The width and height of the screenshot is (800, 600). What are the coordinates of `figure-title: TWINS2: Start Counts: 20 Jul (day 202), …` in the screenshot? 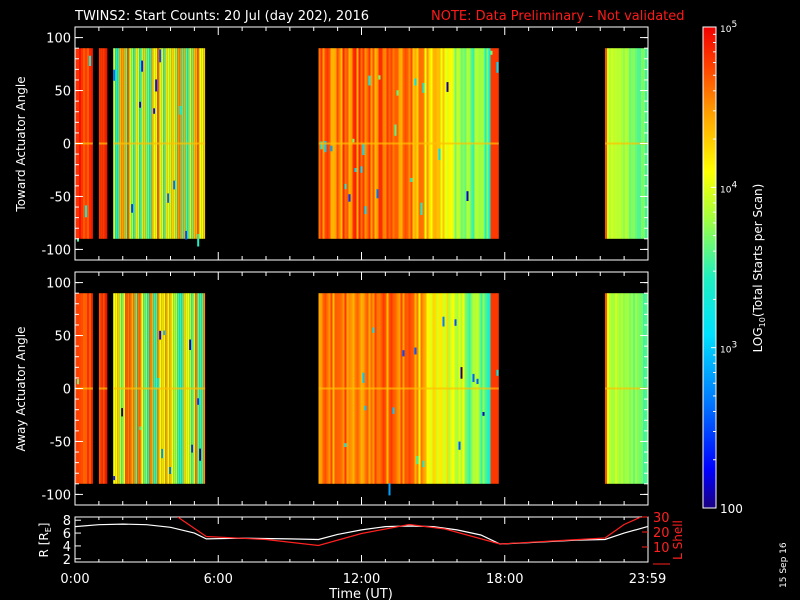 It's located at (221, 16).